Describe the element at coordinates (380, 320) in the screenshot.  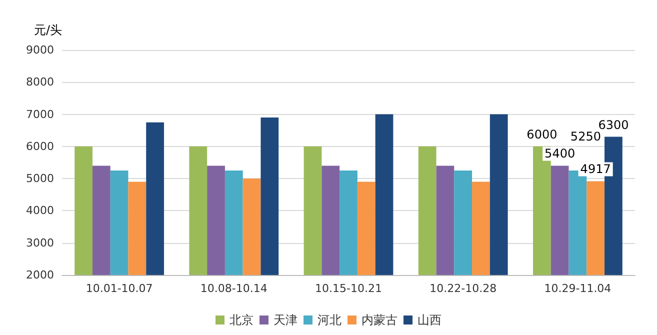
I see `legend-label: 内蒙古` at that location.